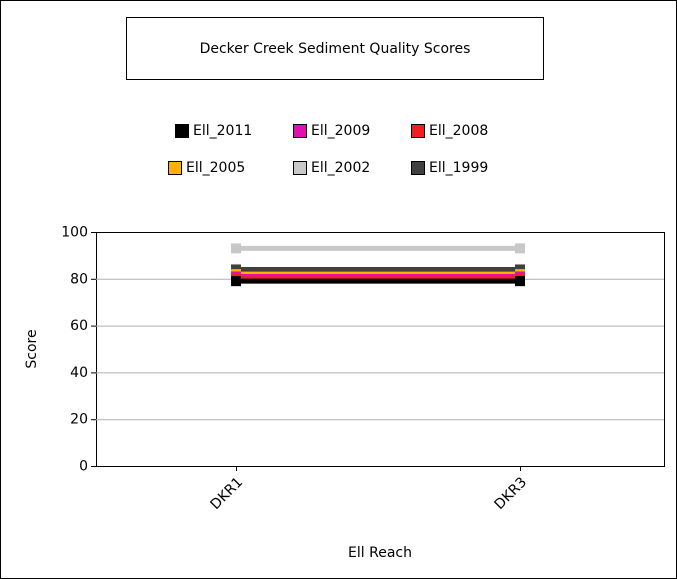 The height and width of the screenshot is (579, 677). I want to click on x-axis-label: Ell Reach, so click(380, 553).